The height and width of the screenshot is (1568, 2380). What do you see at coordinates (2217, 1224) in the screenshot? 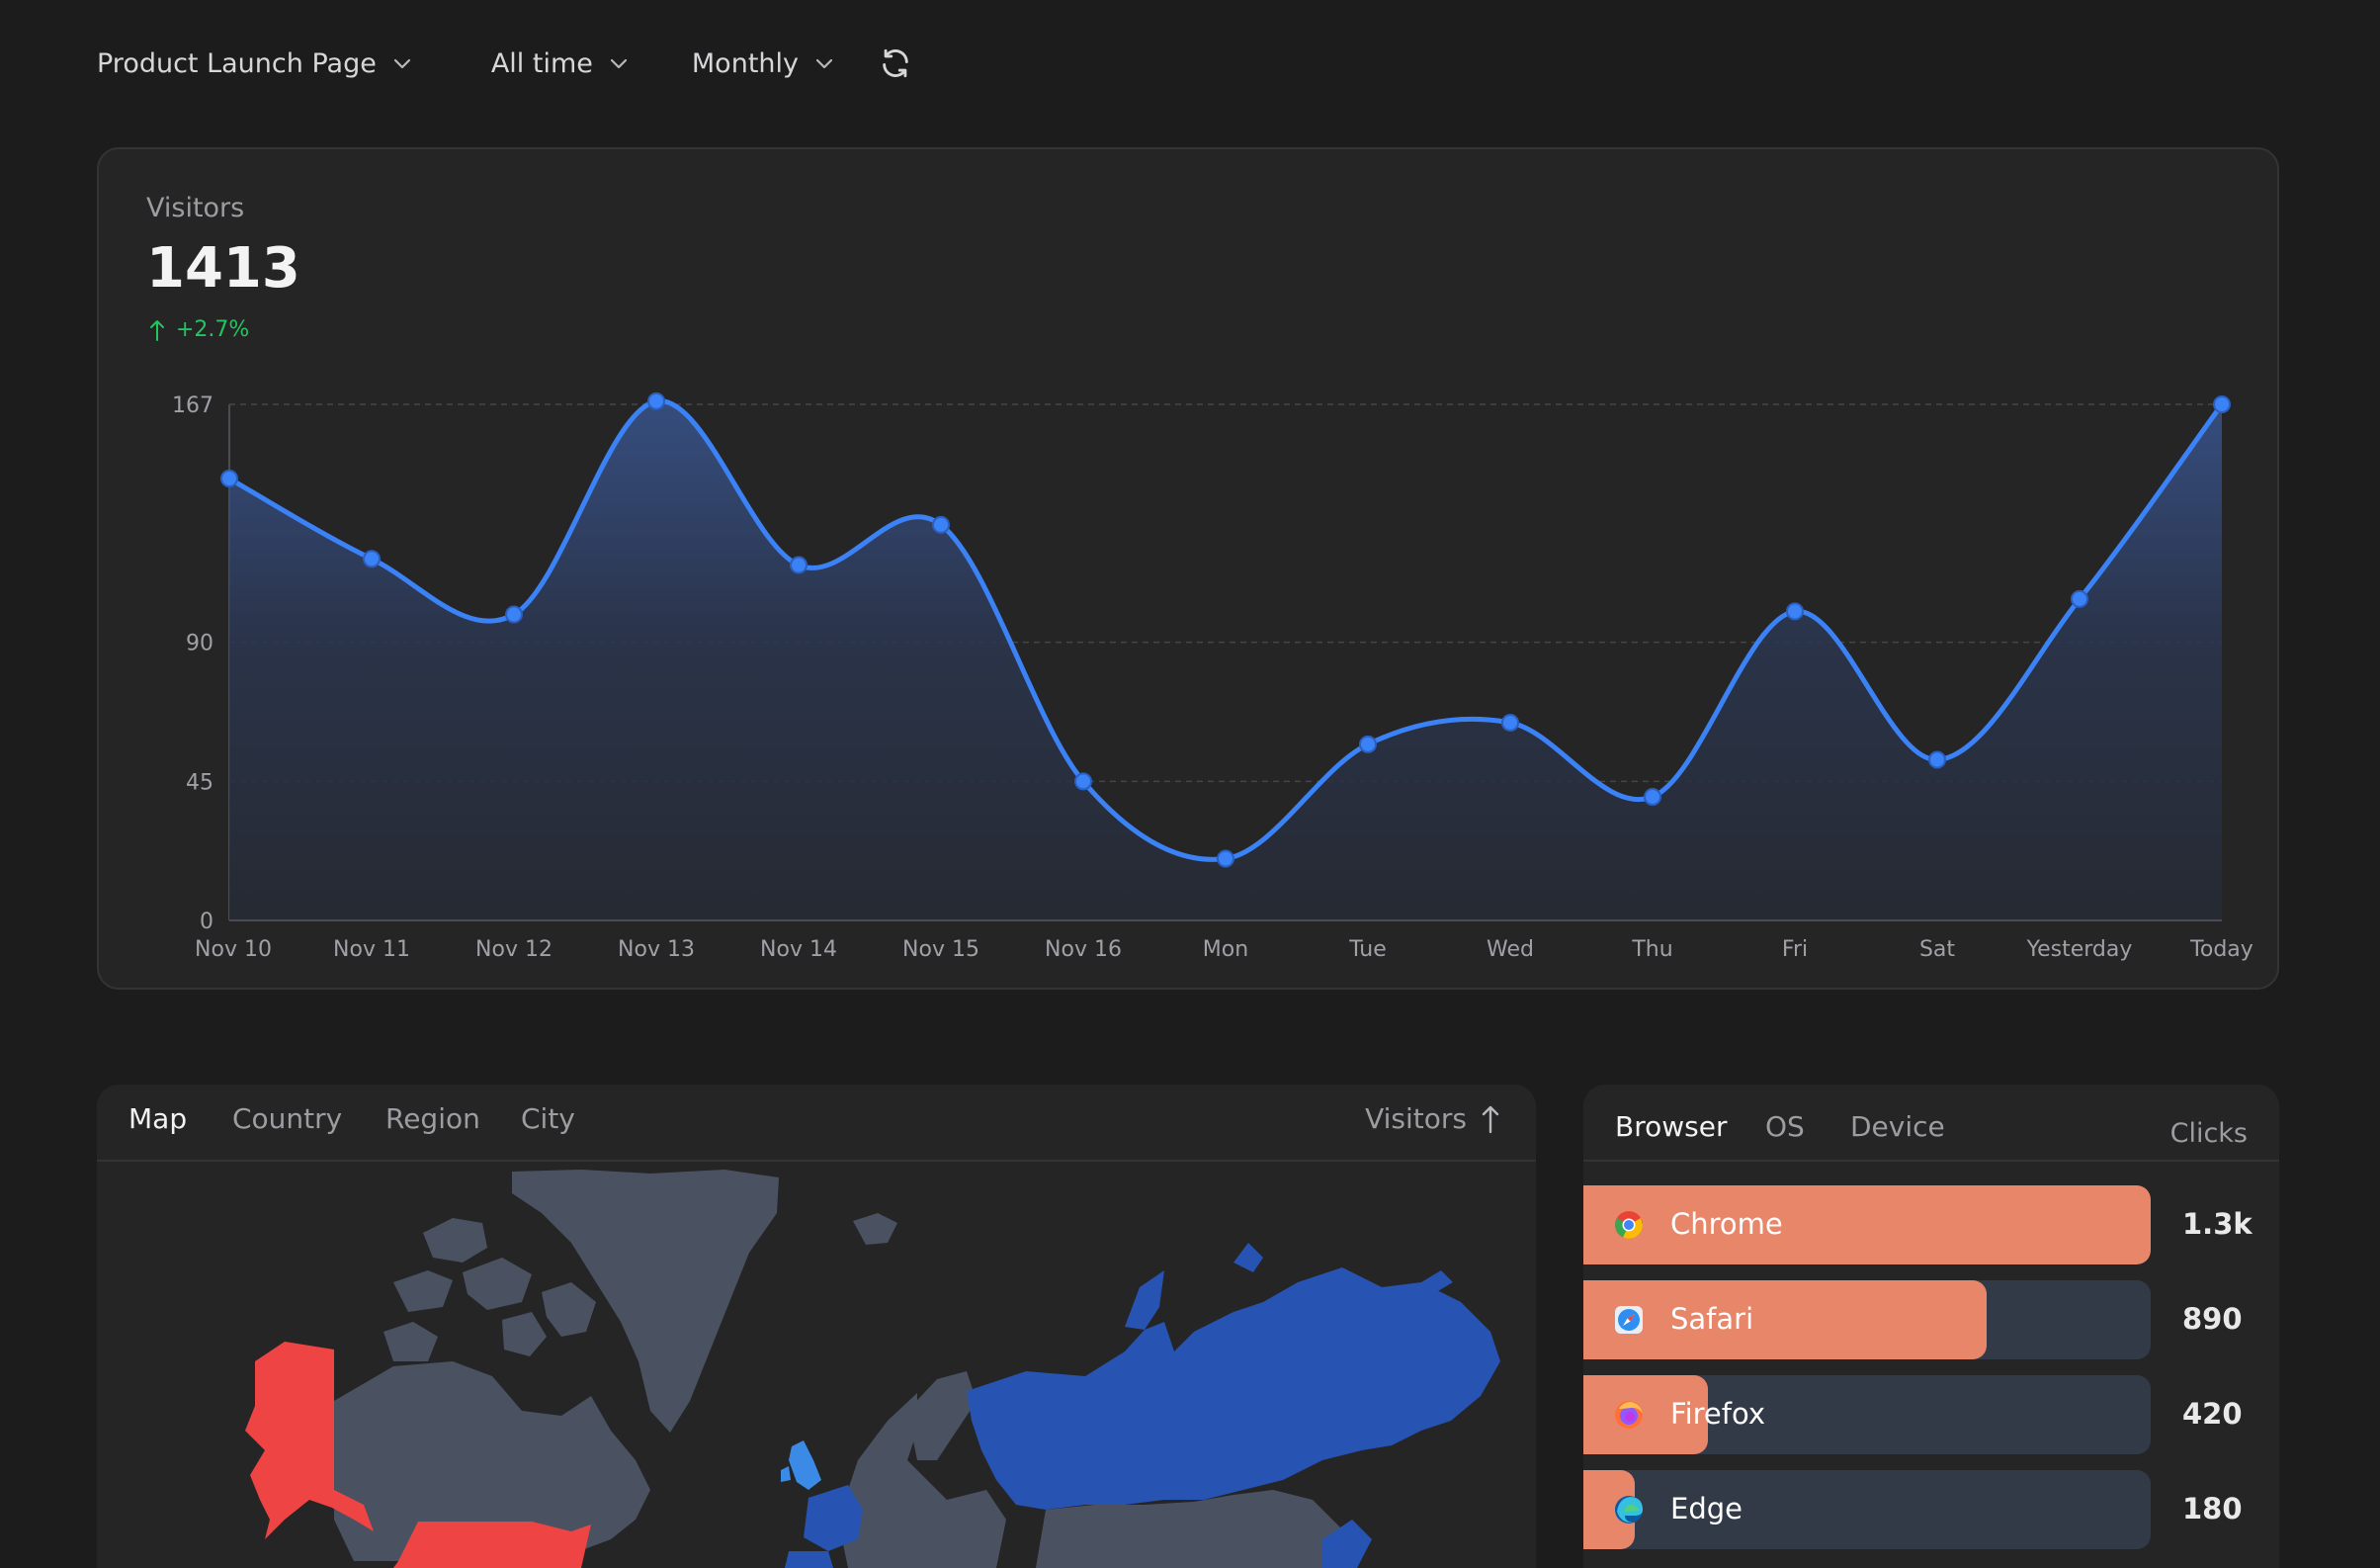
I see `browser-clicks: 1.3k` at bounding box center [2217, 1224].